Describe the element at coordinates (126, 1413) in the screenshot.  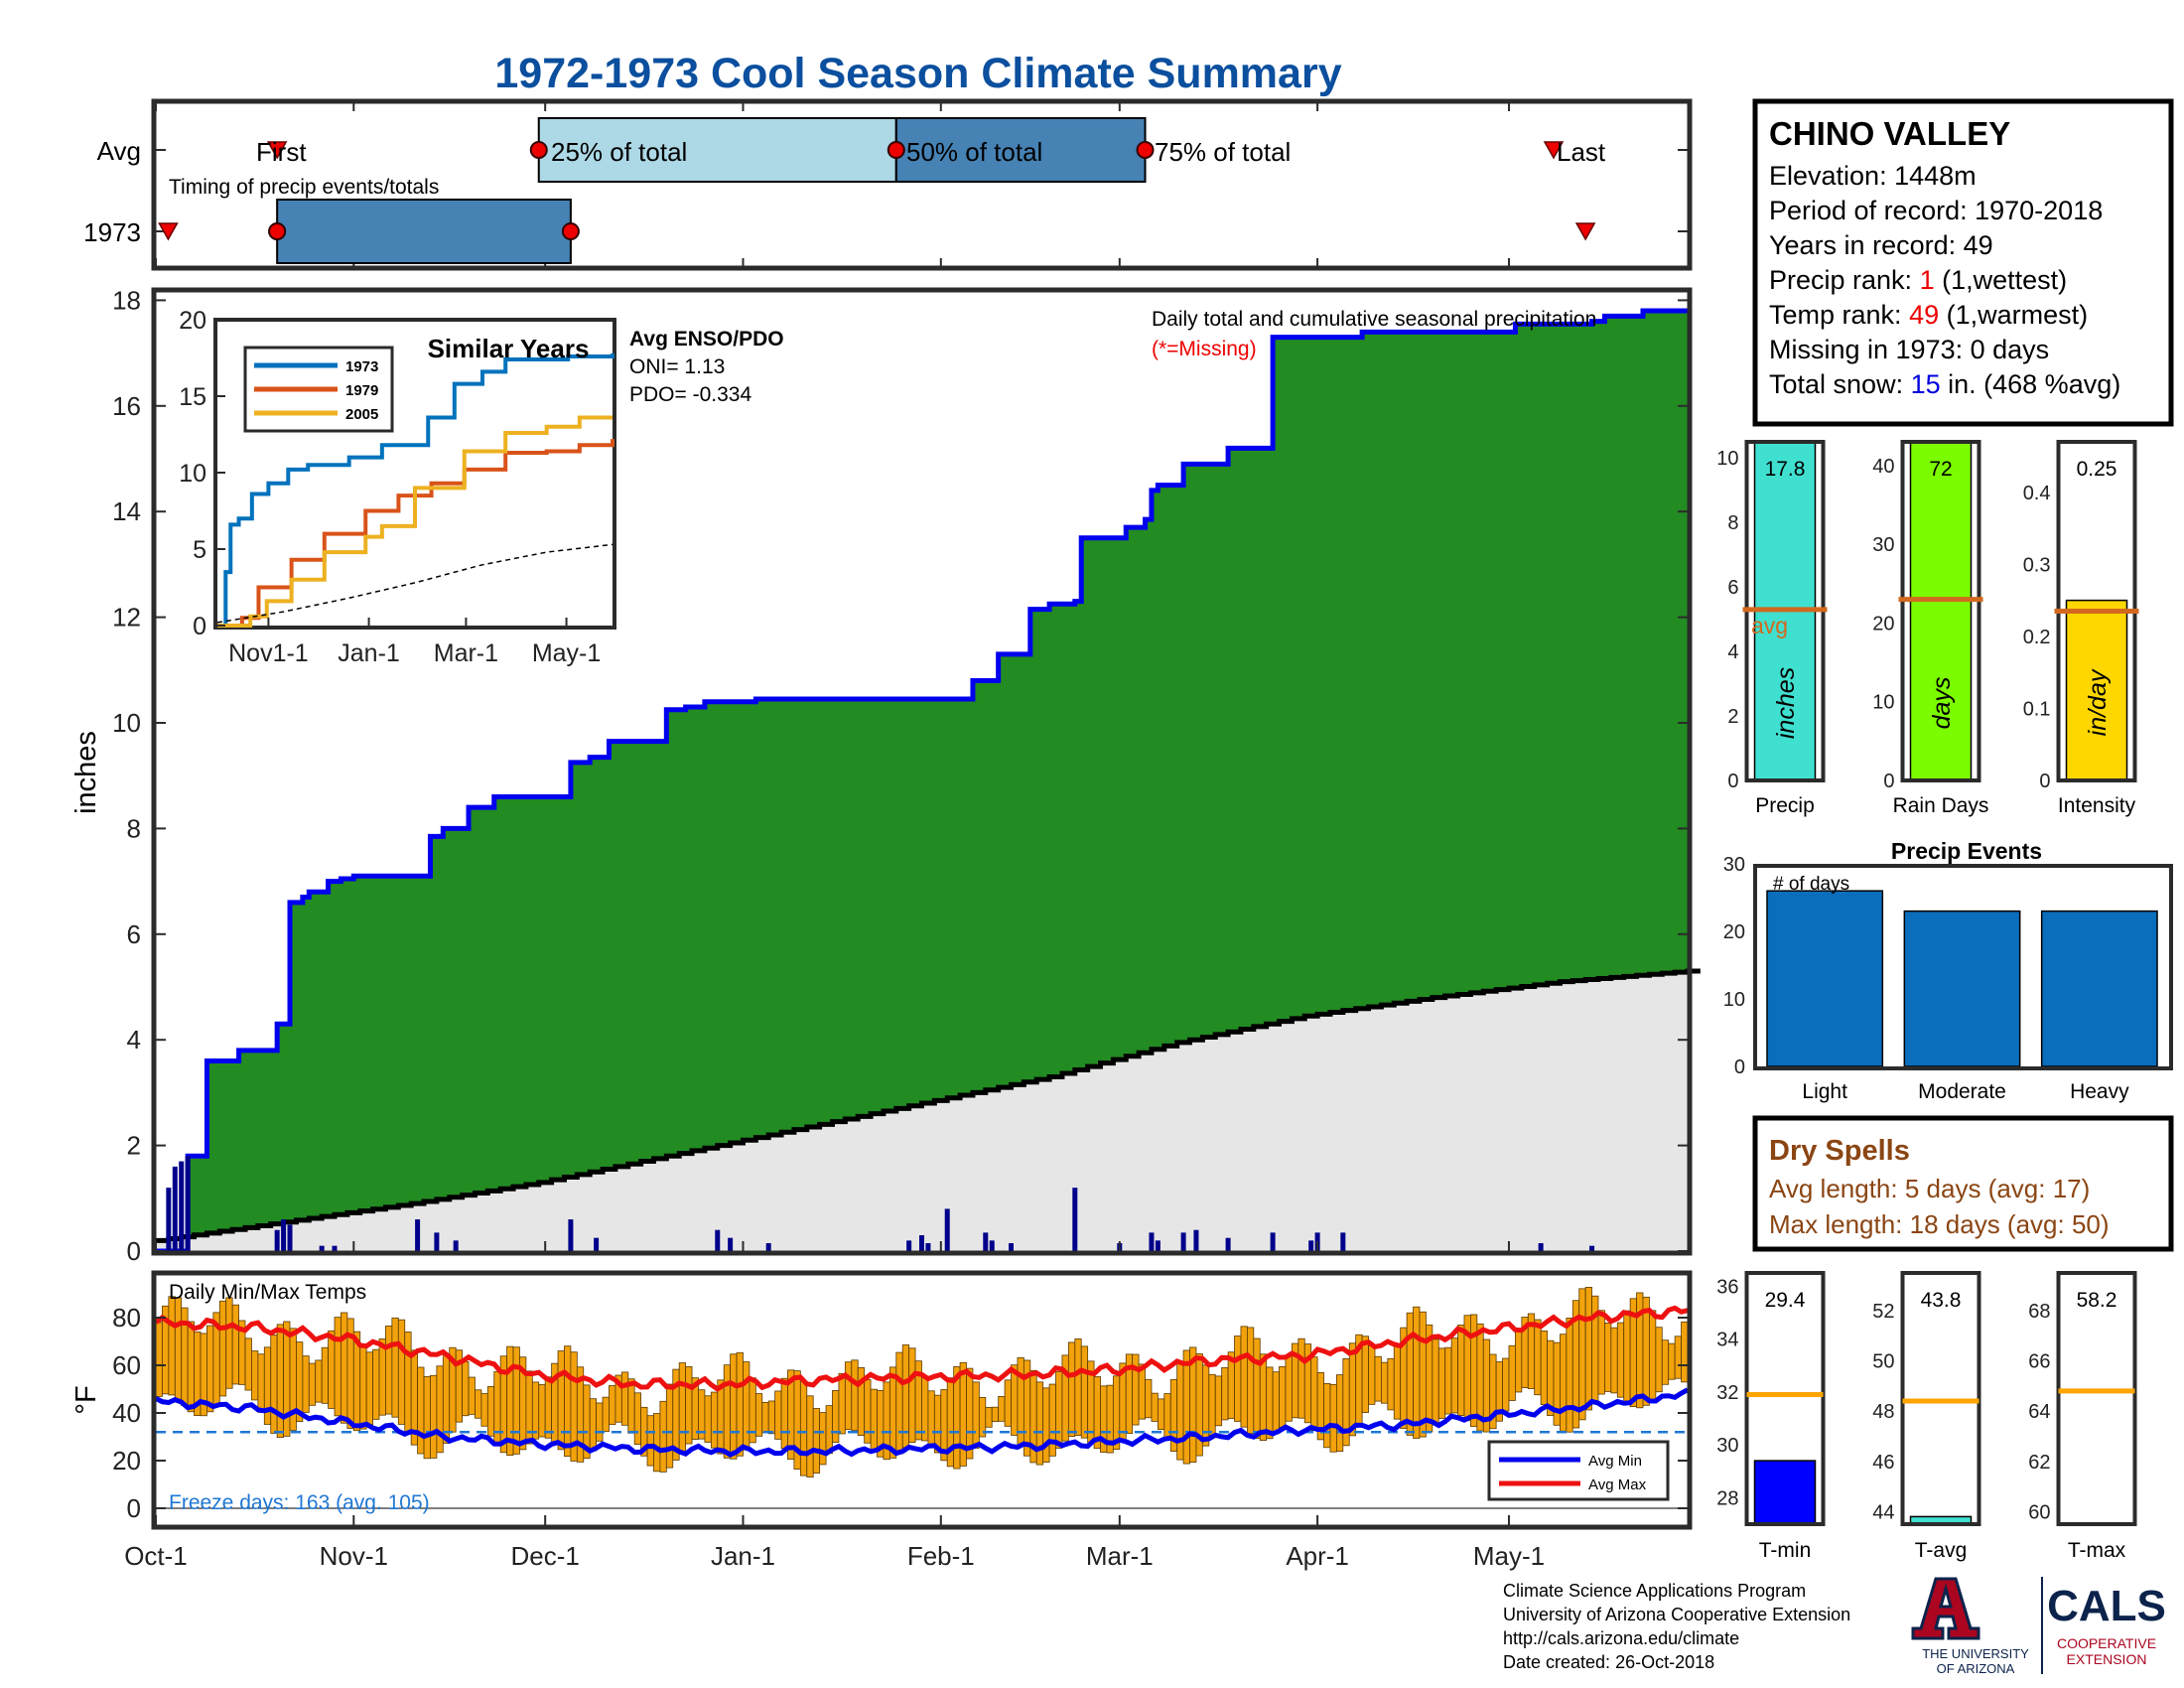
I see `temp-ytick-label: 40` at that location.